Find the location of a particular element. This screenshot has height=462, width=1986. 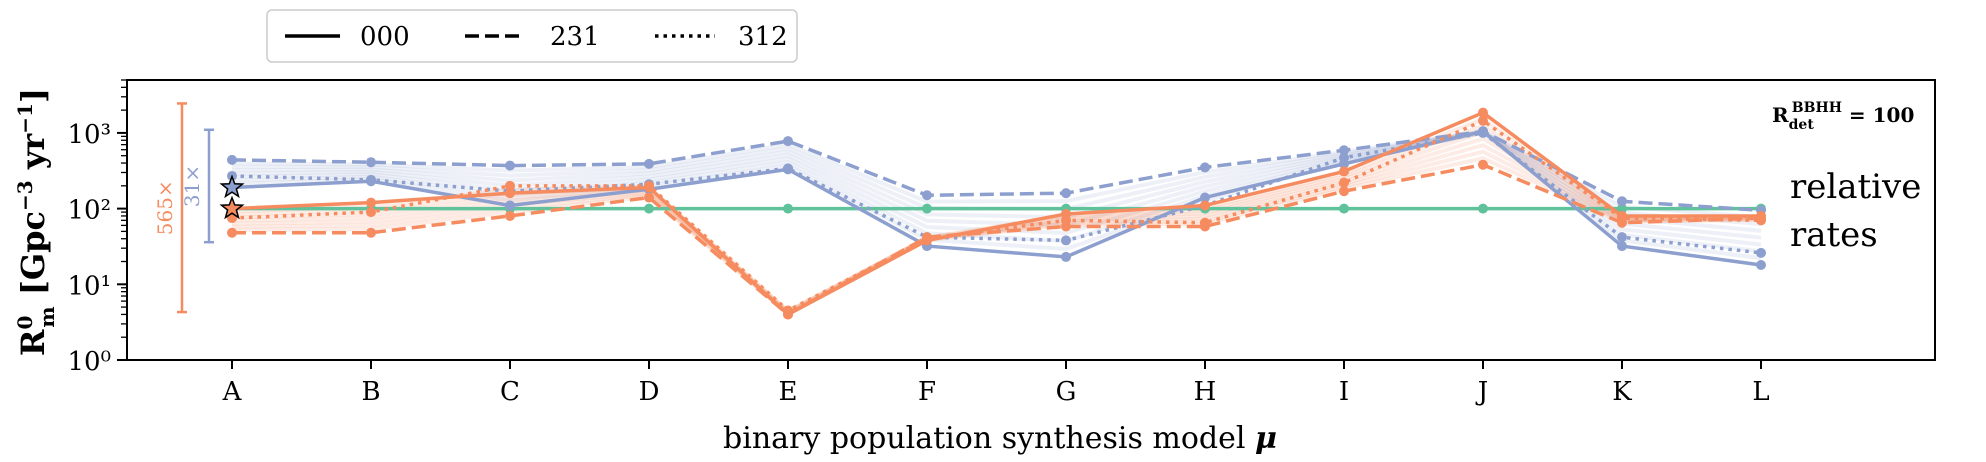

legend-box is located at coordinates (532, 36).